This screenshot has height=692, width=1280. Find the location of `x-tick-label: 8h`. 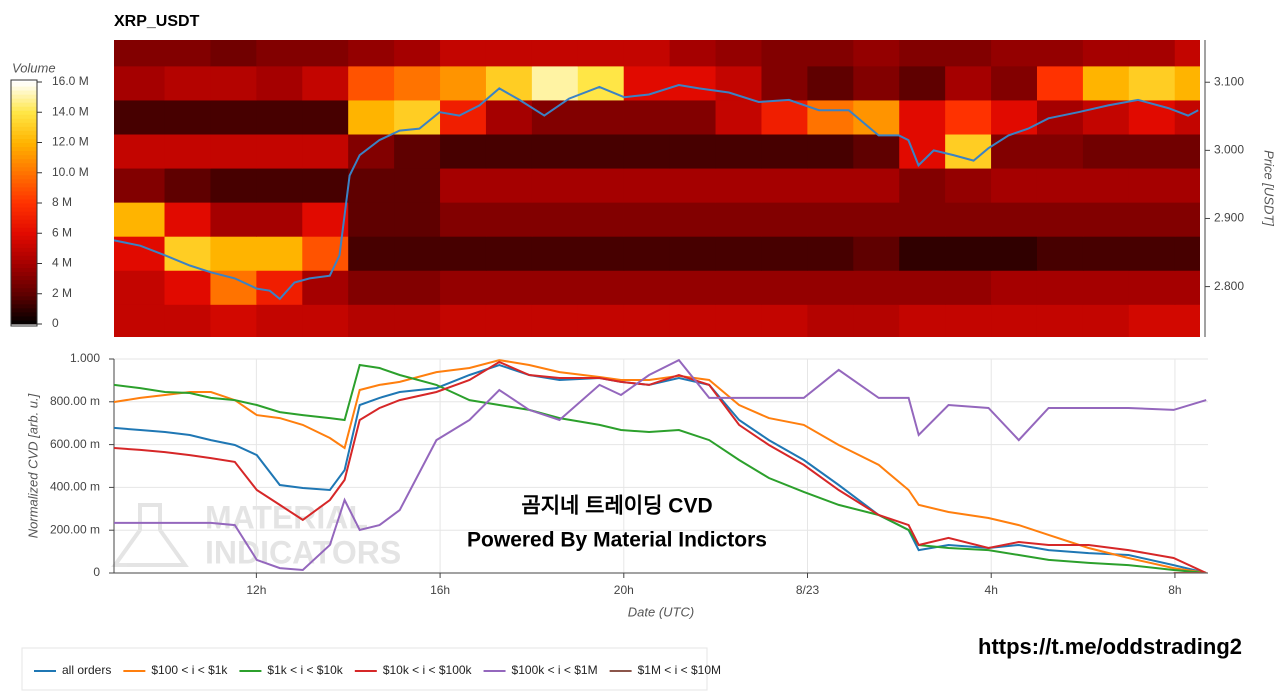

x-tick-label: 8h is located at coordinates (1174, 590).